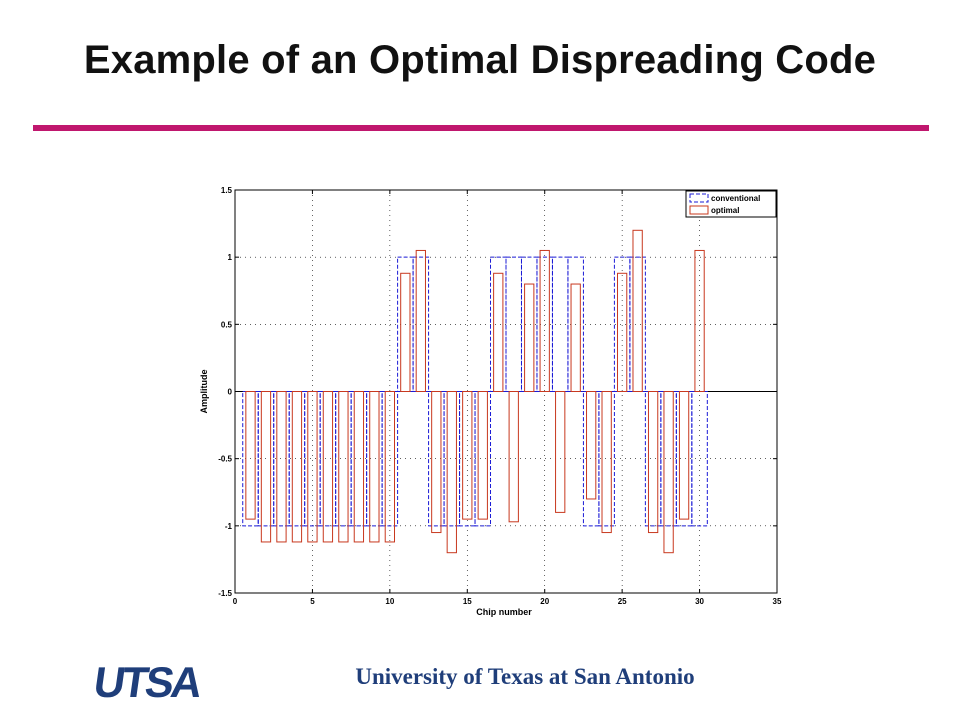  What do you see at coordinates (544, 601) in the screenshot?
I see `x-tick-label: 20` at bounding box center [544, 601].